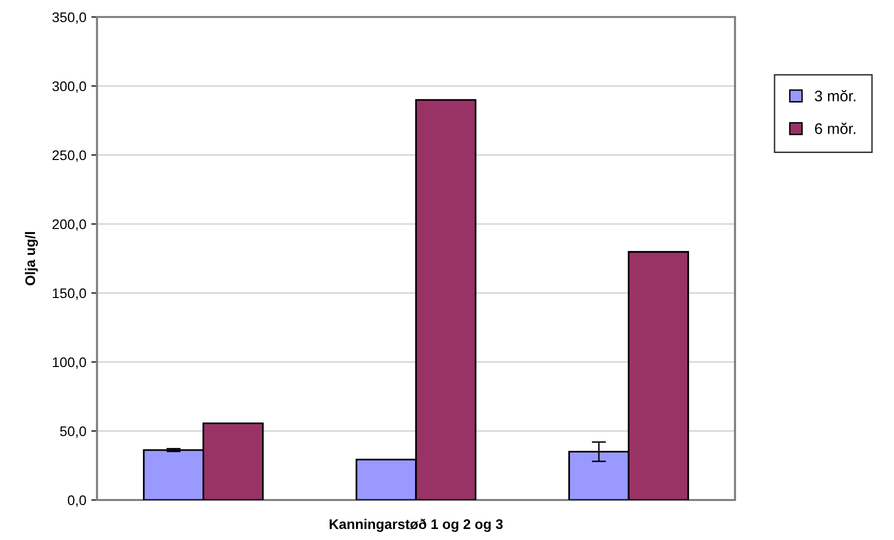  What do you see at coordinates (73, 432) in the screenshot?
I see `y-tick-label: 50,0` at bounding box center [73, 432].